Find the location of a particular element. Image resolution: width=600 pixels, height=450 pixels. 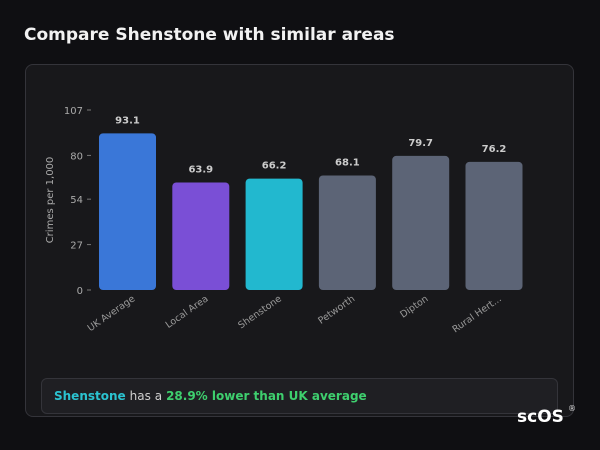

y-tick-label: 54 is located at coordinates (76, 200).